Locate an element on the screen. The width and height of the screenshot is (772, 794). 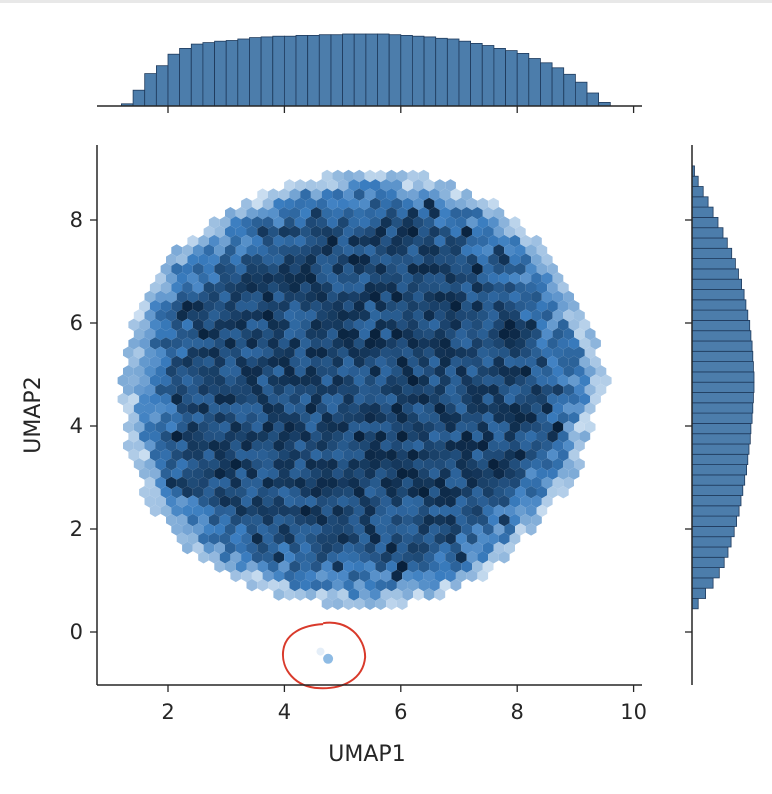
x-tick-label: 8 is located at coordinates (517, 712).